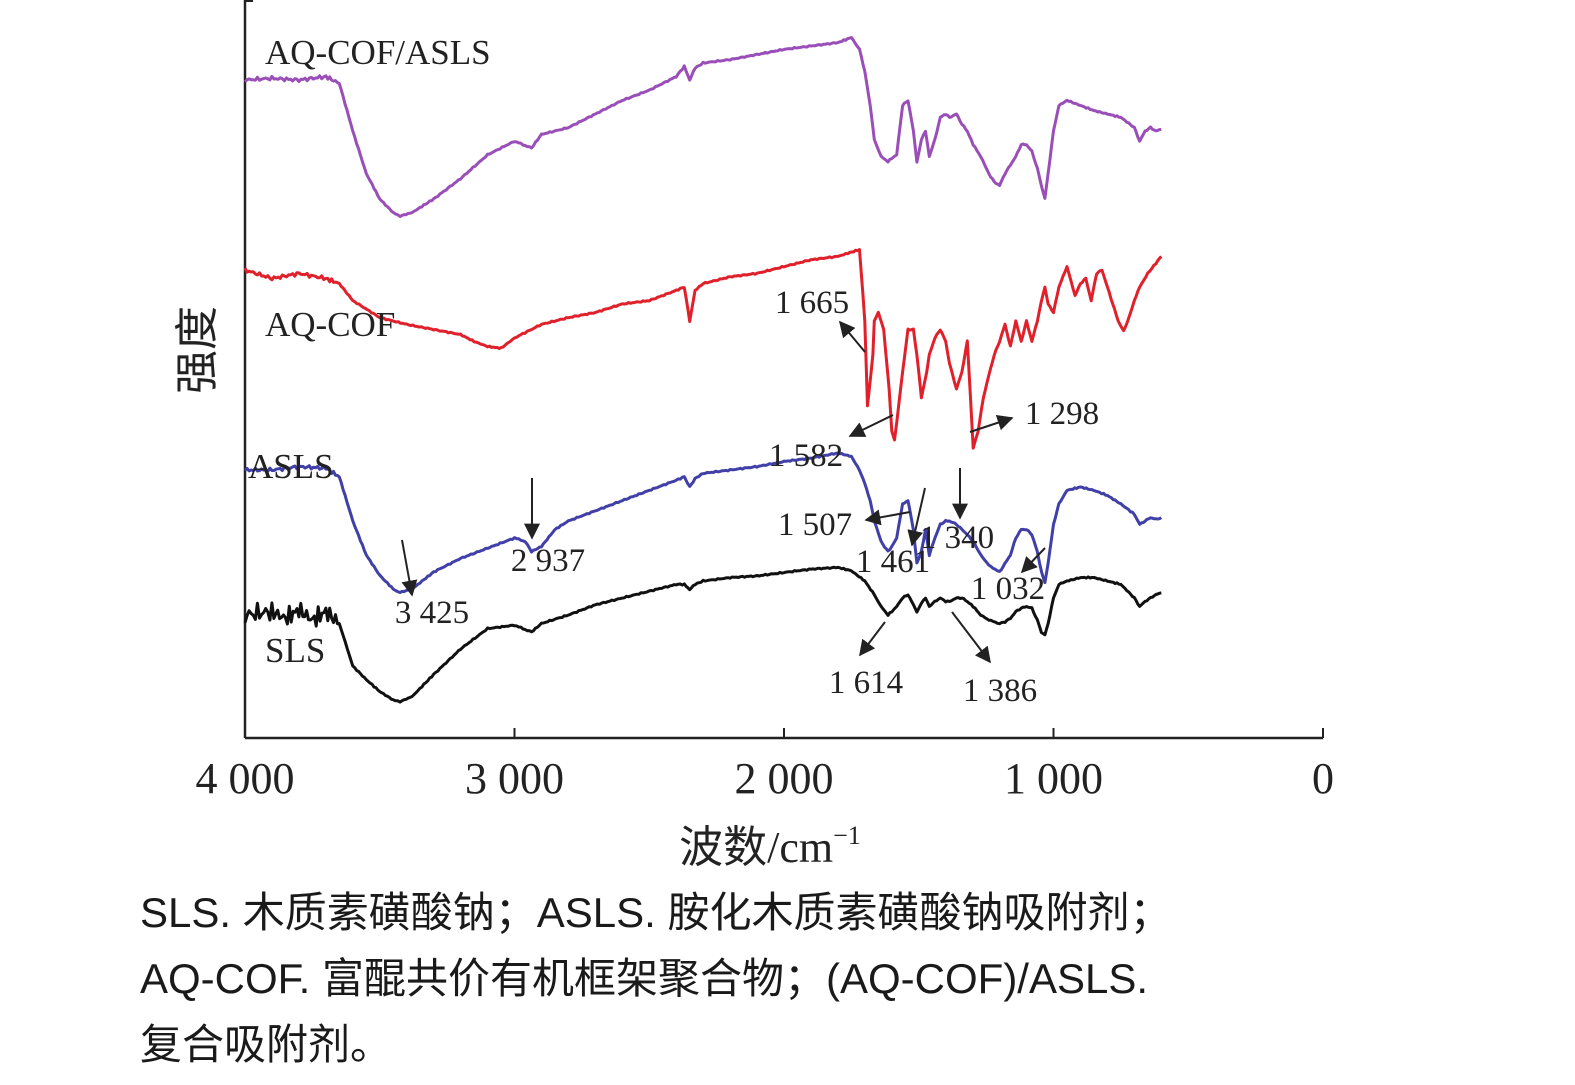 This screenshot has width=1575, height=1085. Describe the element at coordinates (1000, 691) in the screenshot. I see `peak-label: 1 386` at that location.